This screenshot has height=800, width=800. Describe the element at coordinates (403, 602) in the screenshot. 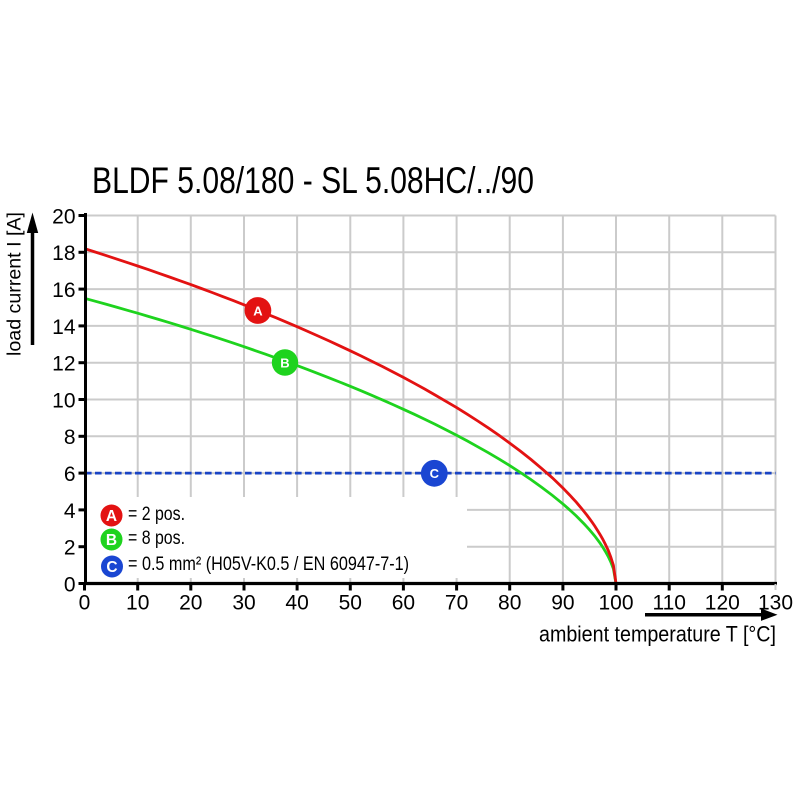

I see `svg-text: 60` at that location.